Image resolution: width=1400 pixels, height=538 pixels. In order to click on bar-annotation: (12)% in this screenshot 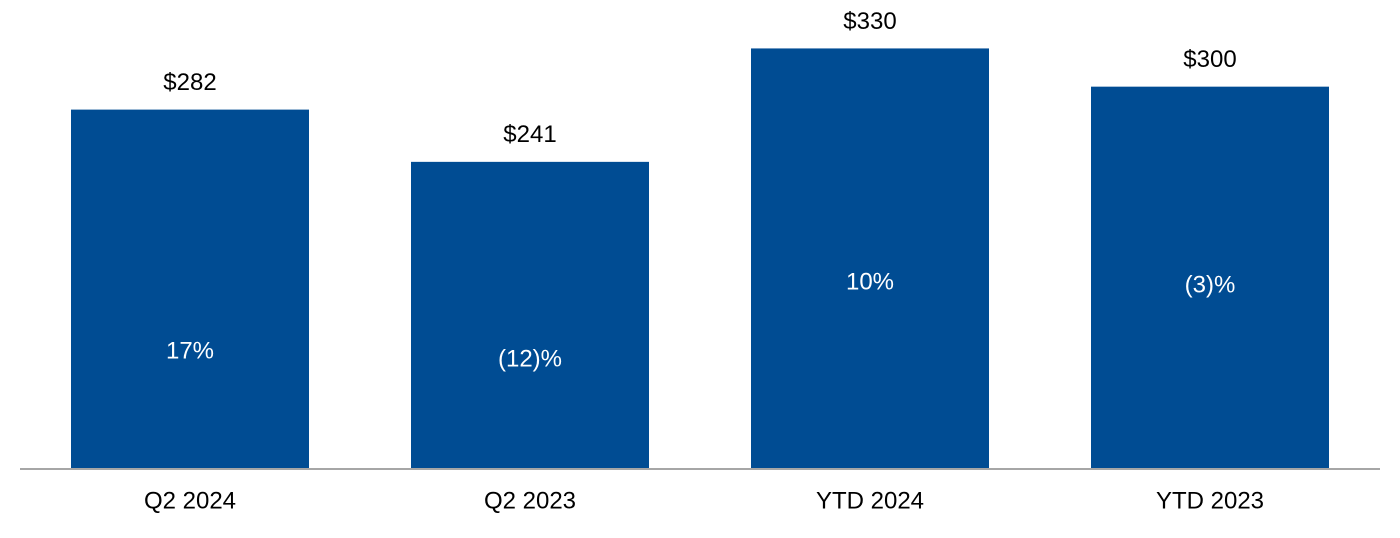, I will do `click(530, 358)`.